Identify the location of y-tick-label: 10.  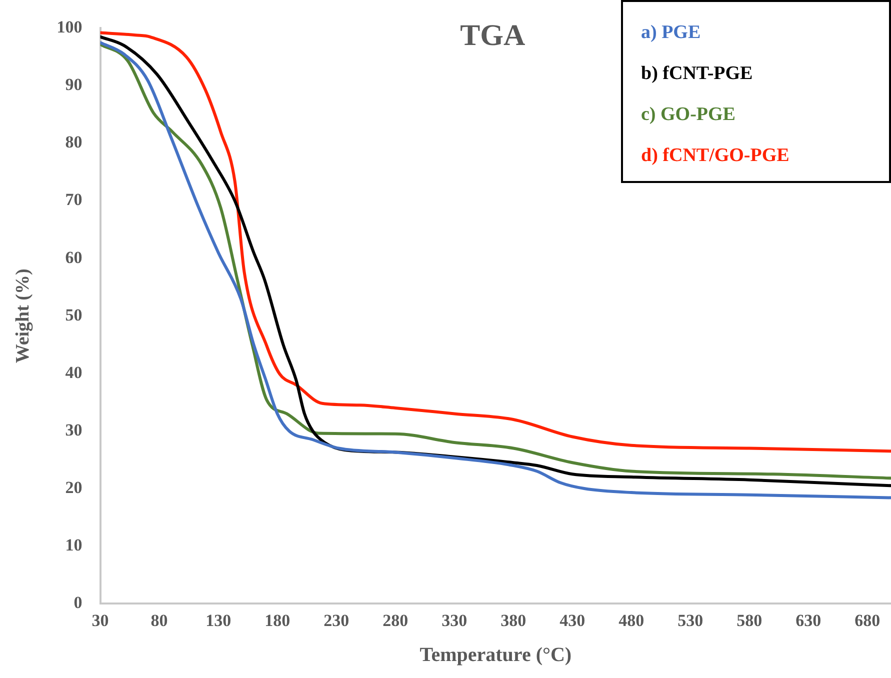
(73, 544).